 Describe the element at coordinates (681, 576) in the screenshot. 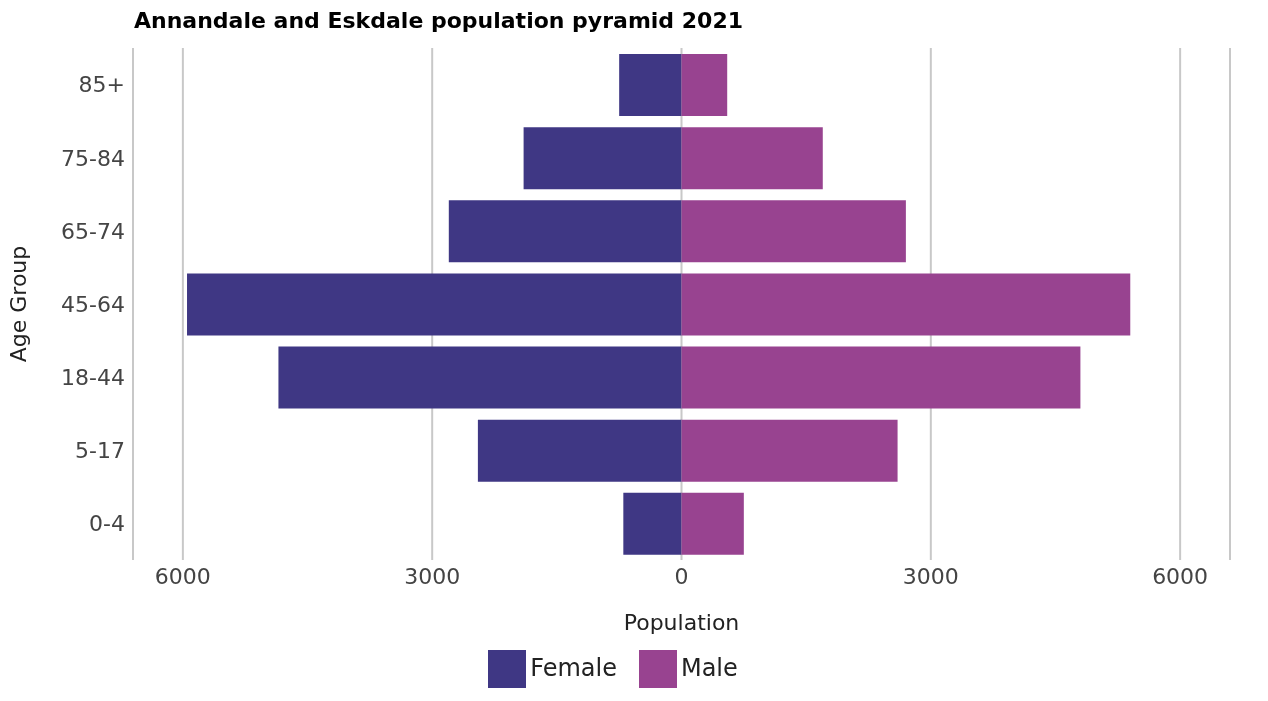

I see `x-tick-label: 0` at that location.